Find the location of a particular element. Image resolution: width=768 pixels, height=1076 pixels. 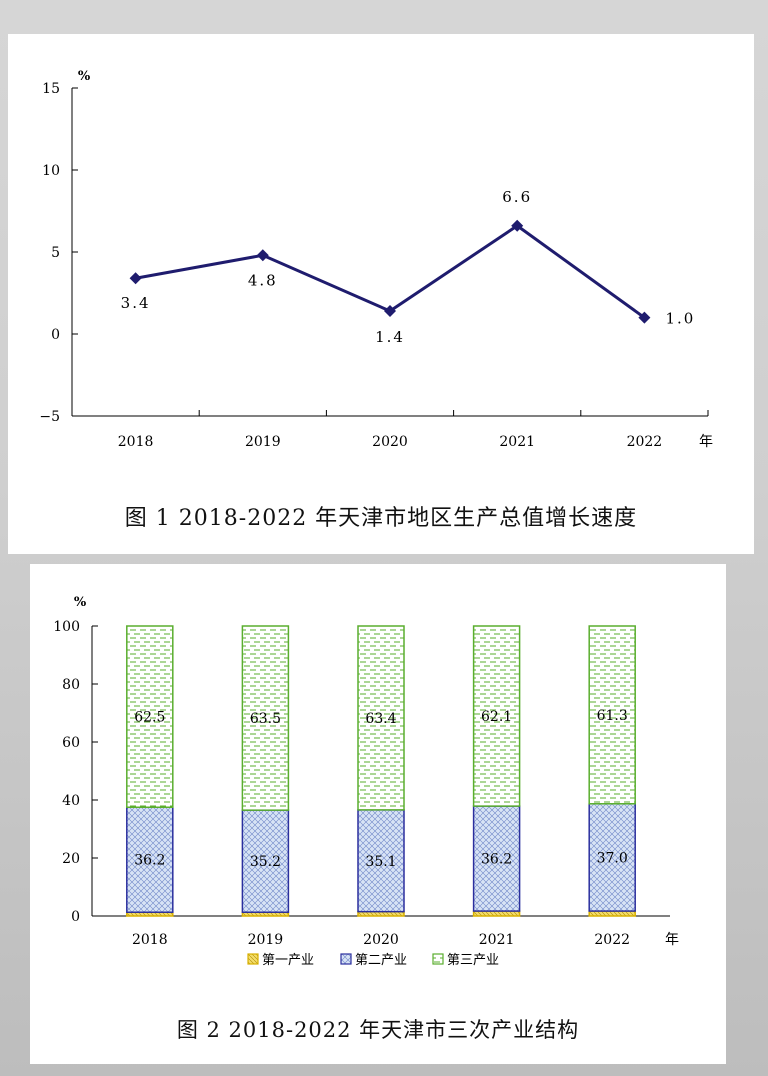

y-tick-label: 40 is located at coordinates (71, 801).